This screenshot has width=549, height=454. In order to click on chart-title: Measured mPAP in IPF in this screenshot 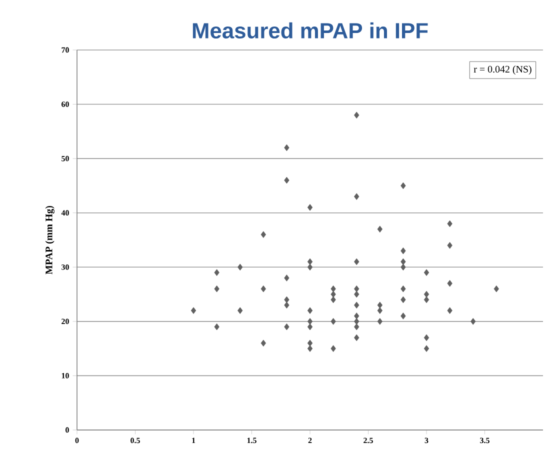, I will do `click(310, 30)`.